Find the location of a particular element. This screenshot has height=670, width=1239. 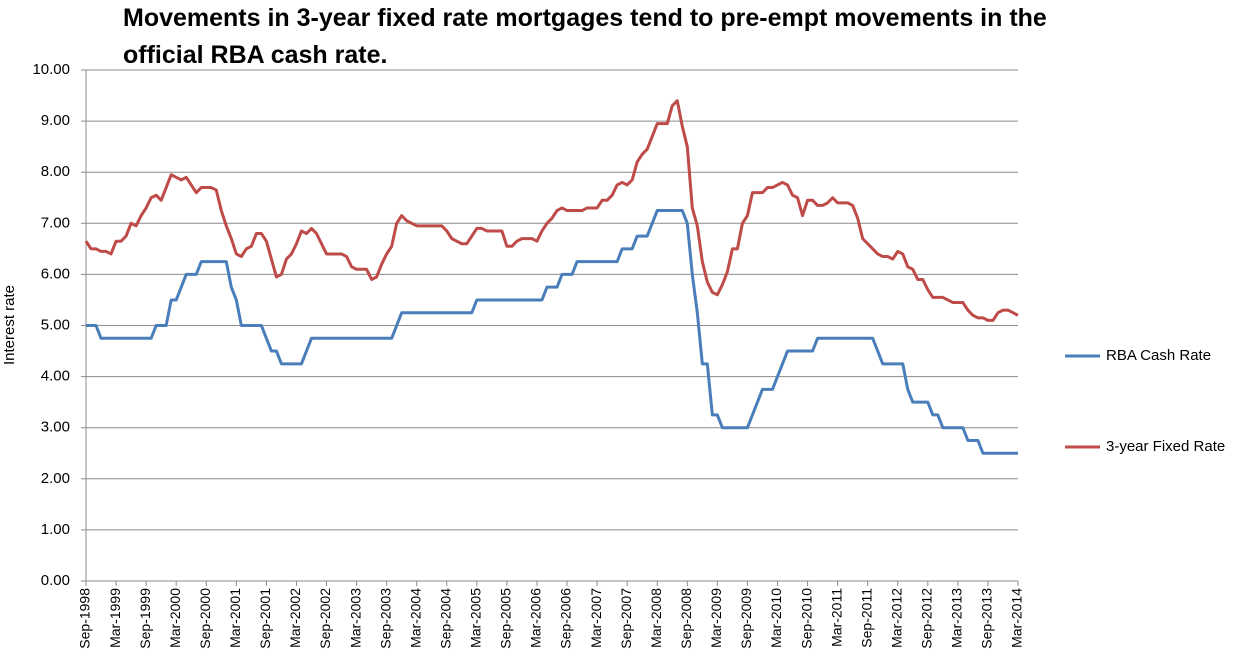

x-tick-label: Sep-2012 is located at coordinates (927, 618).